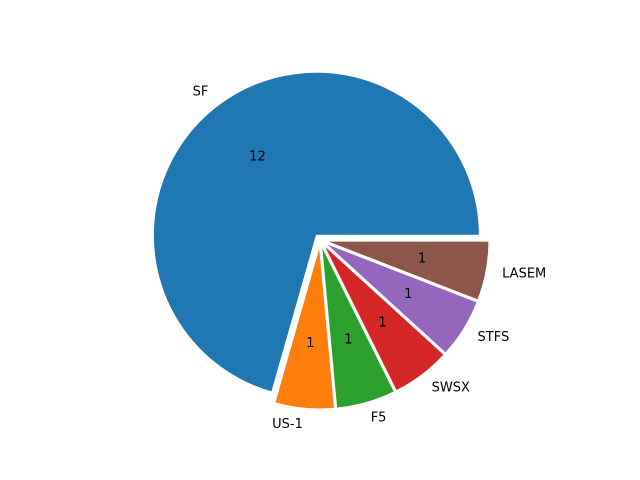  I want to click on slice-category-label: SWSX, so click(451, 387).